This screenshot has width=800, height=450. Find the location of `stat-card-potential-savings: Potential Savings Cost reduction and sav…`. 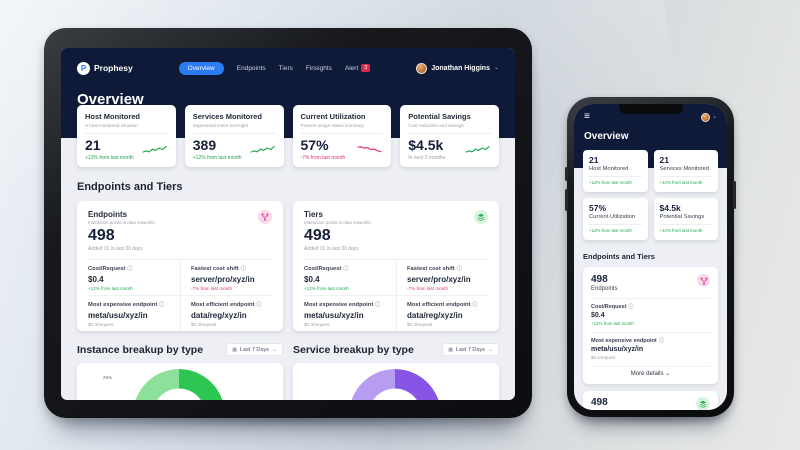

stat-card-potential-savings: Potential Savings Cost reduction and sav… is located at coordinates (449, 136).